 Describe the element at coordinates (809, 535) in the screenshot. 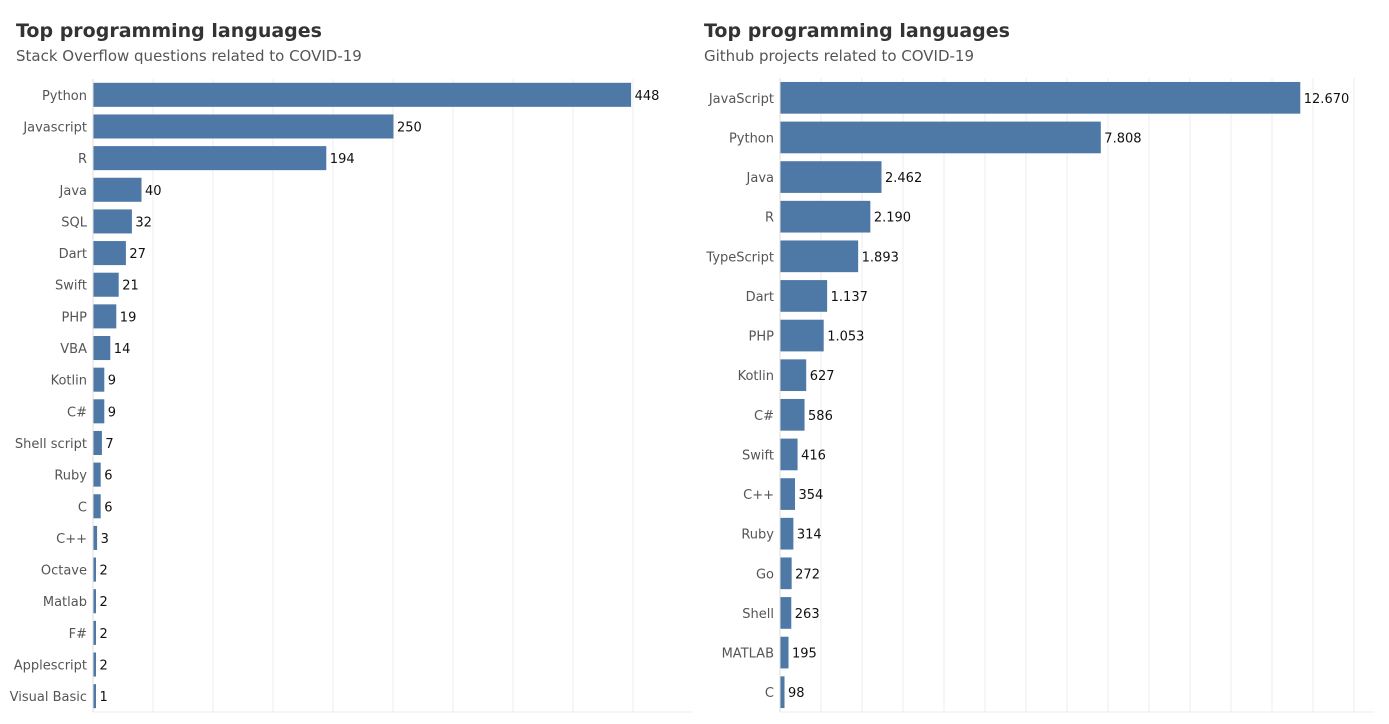

I see `value-label: 314` at that location.